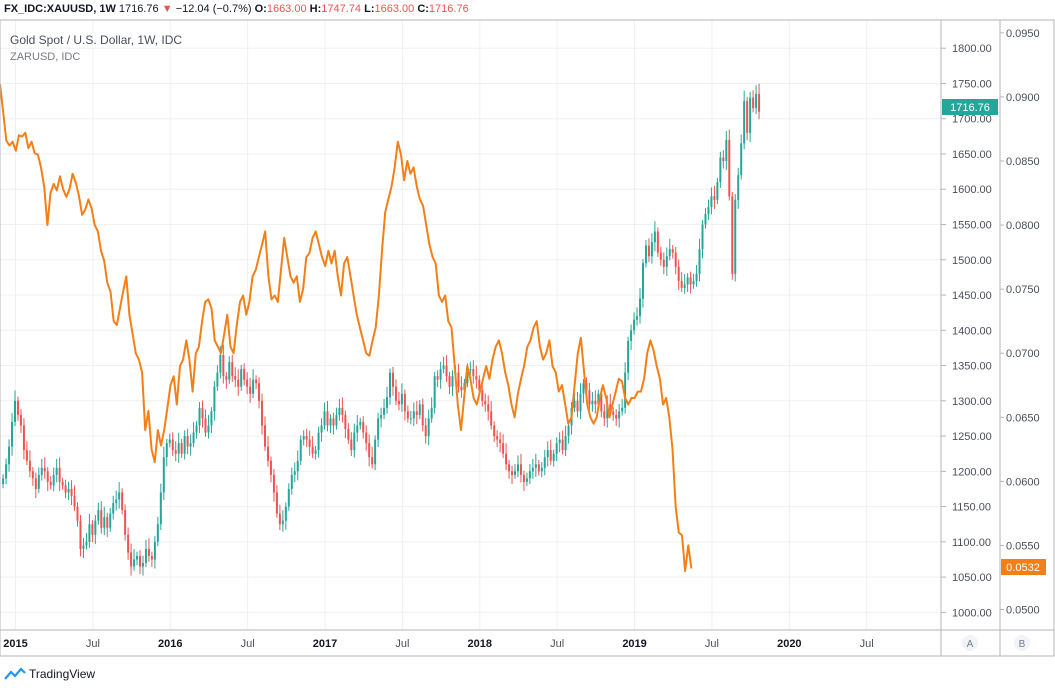 Image resolution: width=1055 pixels, height=688 pixels. Describe the element at coordinates (15, 673) in the screenshot. I see `tradingview-logo-icon` at that location.